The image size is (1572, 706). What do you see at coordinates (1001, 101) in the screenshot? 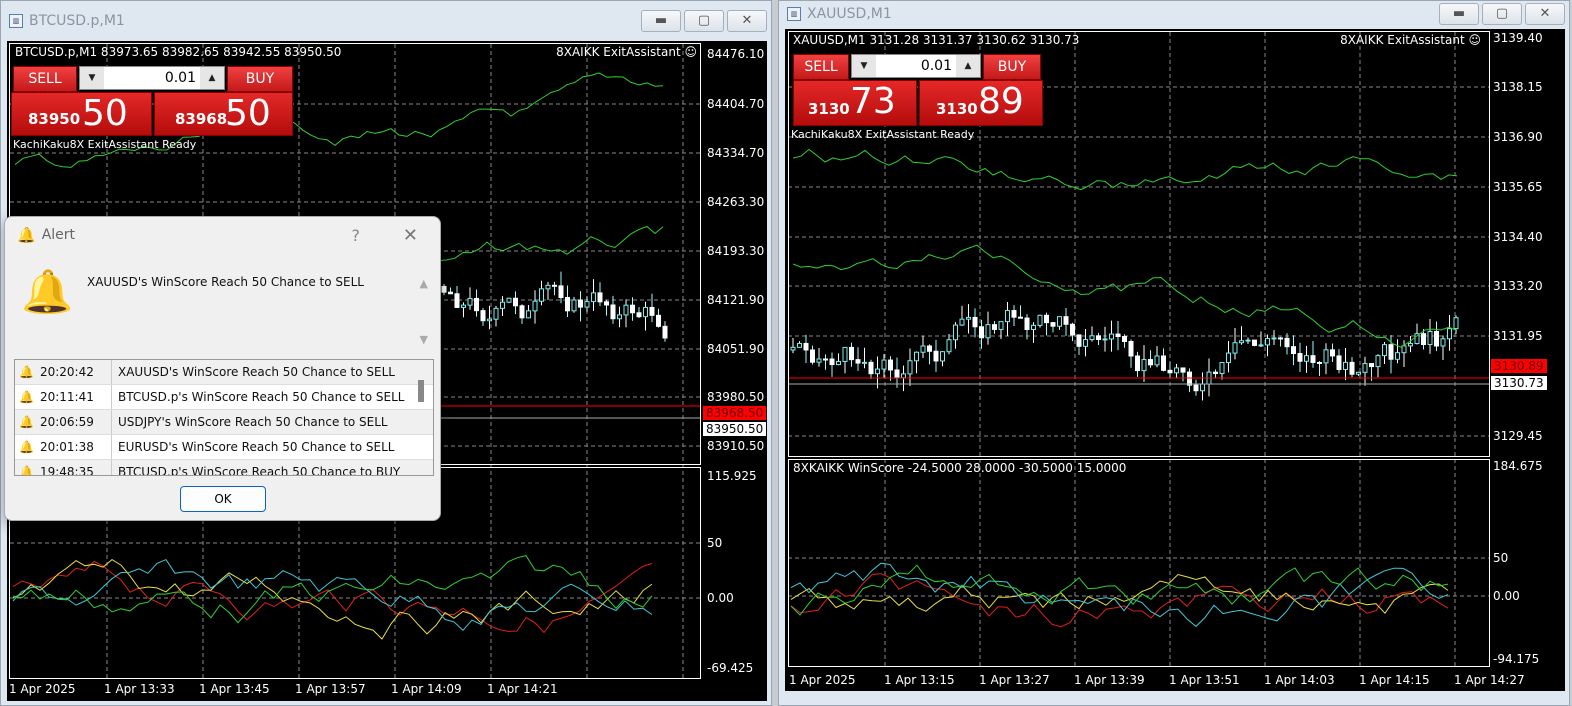
I see `buy-price-big: 89` at bounding box center [1001, 101].